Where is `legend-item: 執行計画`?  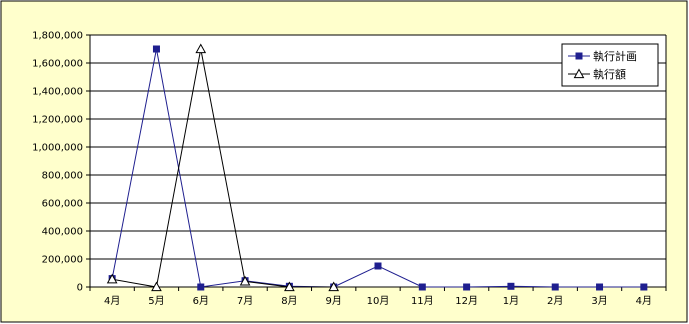
legend-item: 執行計画 is located at coordinates (602, 56).